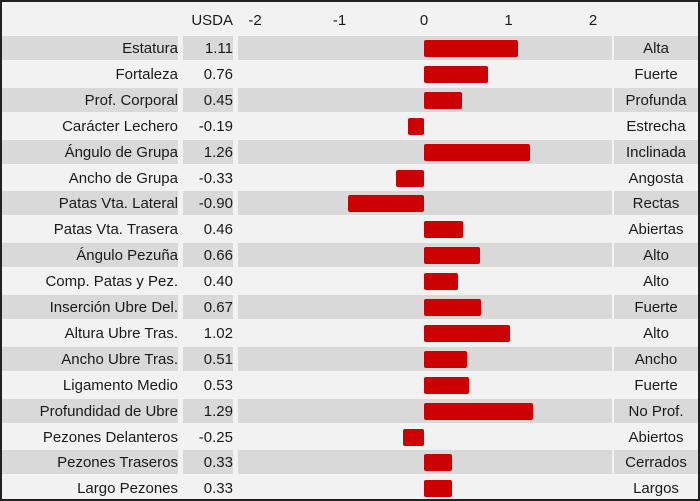  I want to click on trait-row: Ligamento Medio 0.53 Fuerte, so click(350, 385).